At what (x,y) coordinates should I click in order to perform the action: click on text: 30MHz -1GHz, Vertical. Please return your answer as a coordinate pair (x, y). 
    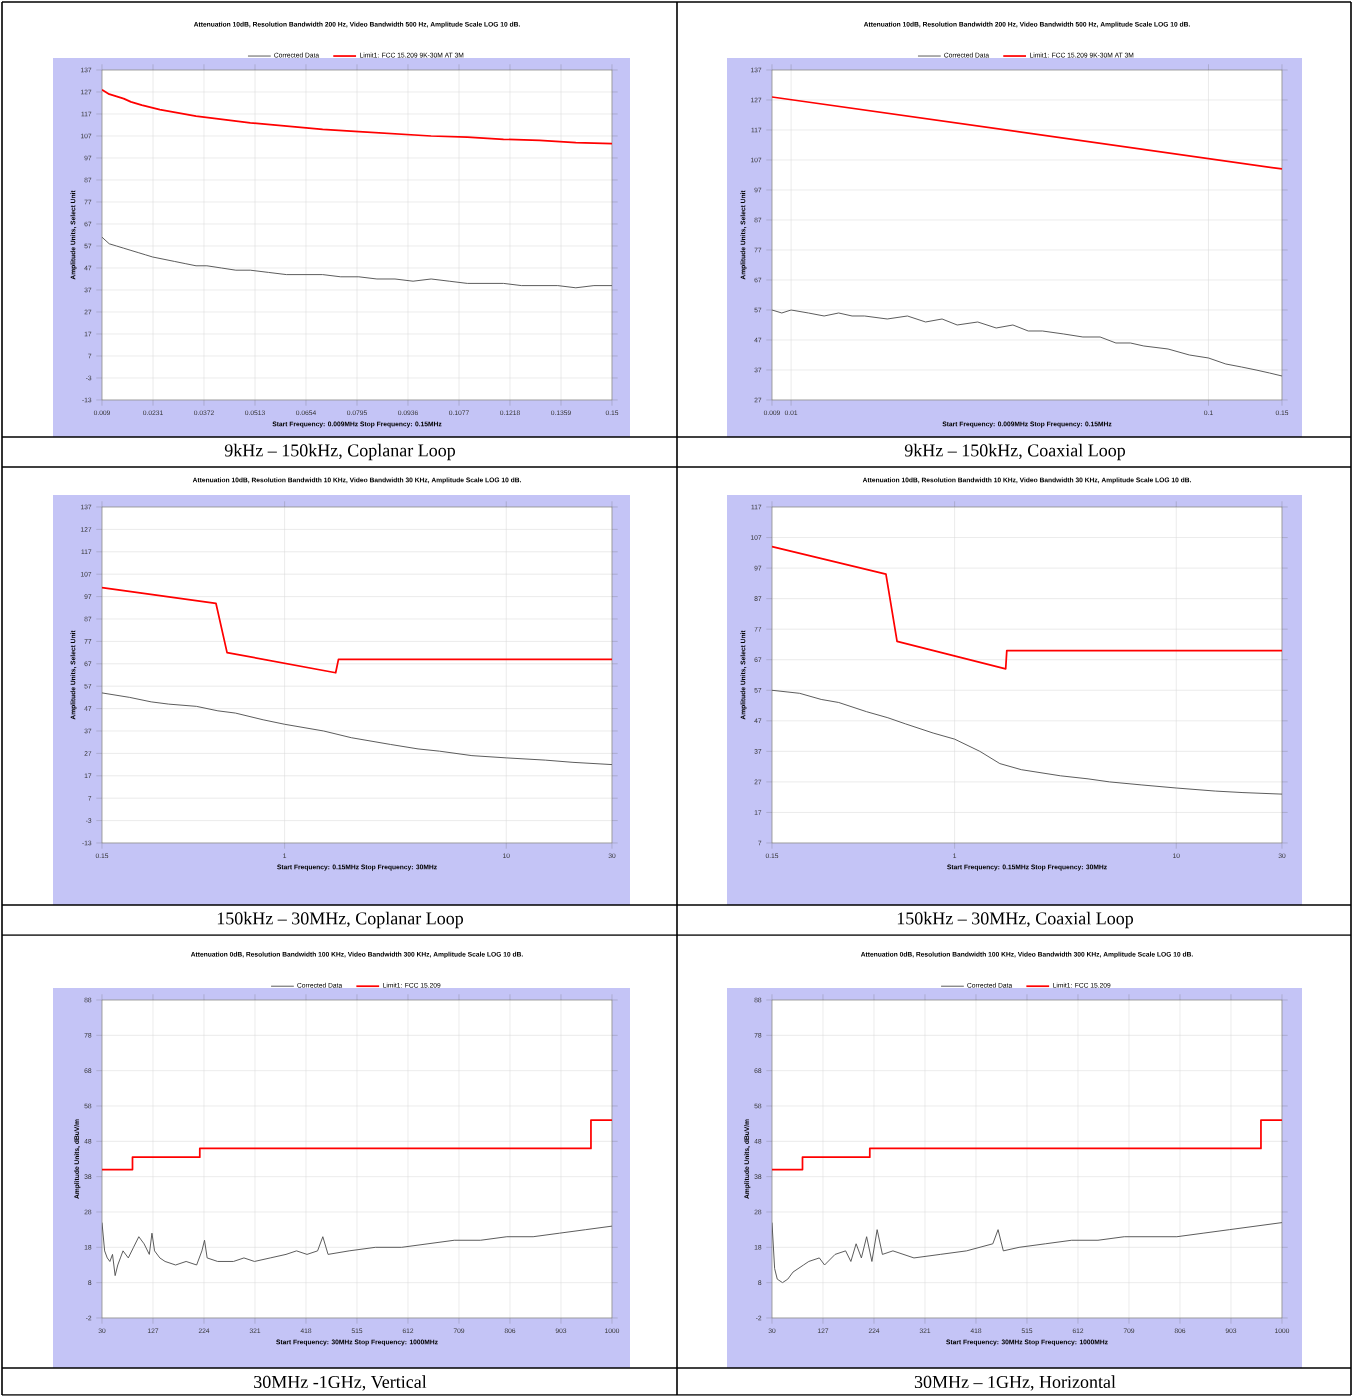
    Looking at the image, I should click on (340, 1383).